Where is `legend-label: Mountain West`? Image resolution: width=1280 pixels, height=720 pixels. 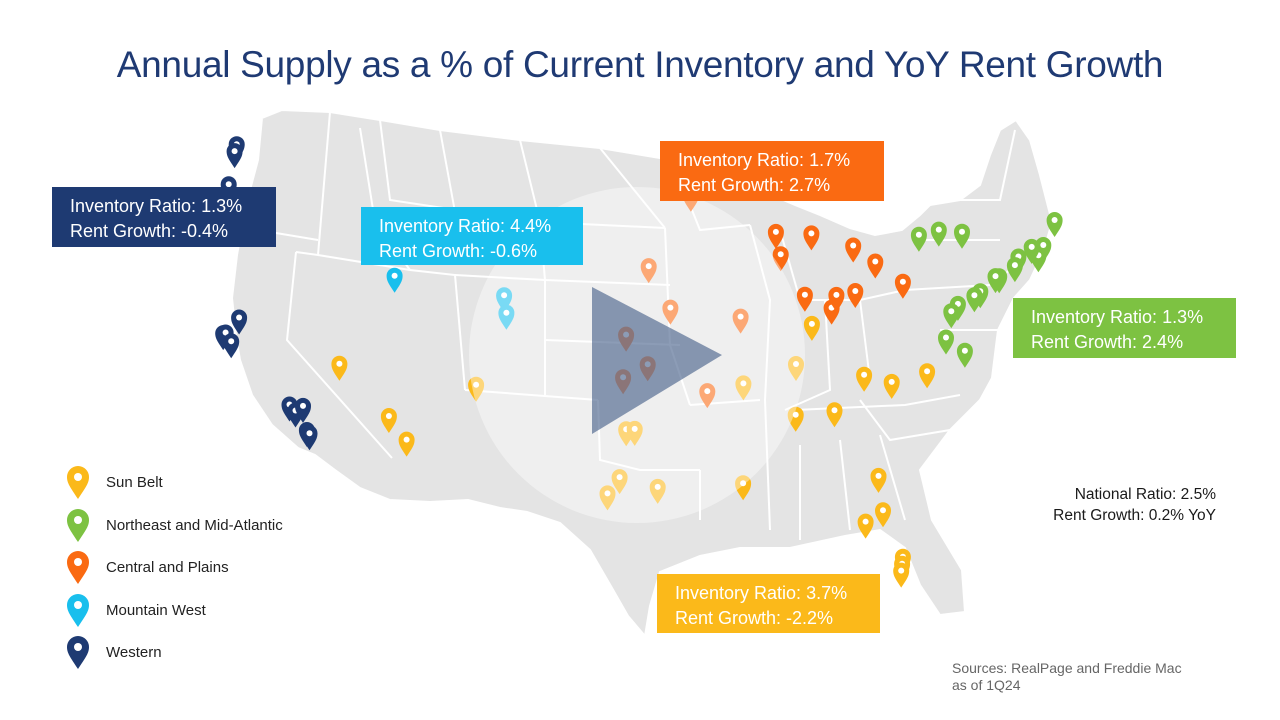
legend-label: Mountain West is located at coordinates (156, 610).